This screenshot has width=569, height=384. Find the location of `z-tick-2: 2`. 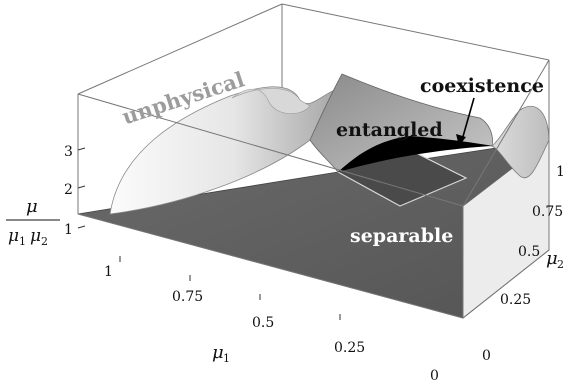

z-tick-2: 2 is located at coordinates (68, 190).